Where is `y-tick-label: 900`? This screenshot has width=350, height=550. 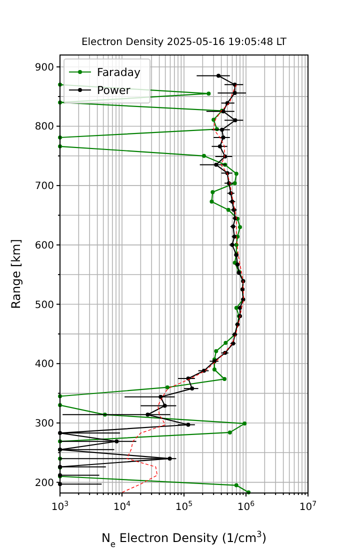
y-tick-label: 900 is located at coordinates (44, 68).